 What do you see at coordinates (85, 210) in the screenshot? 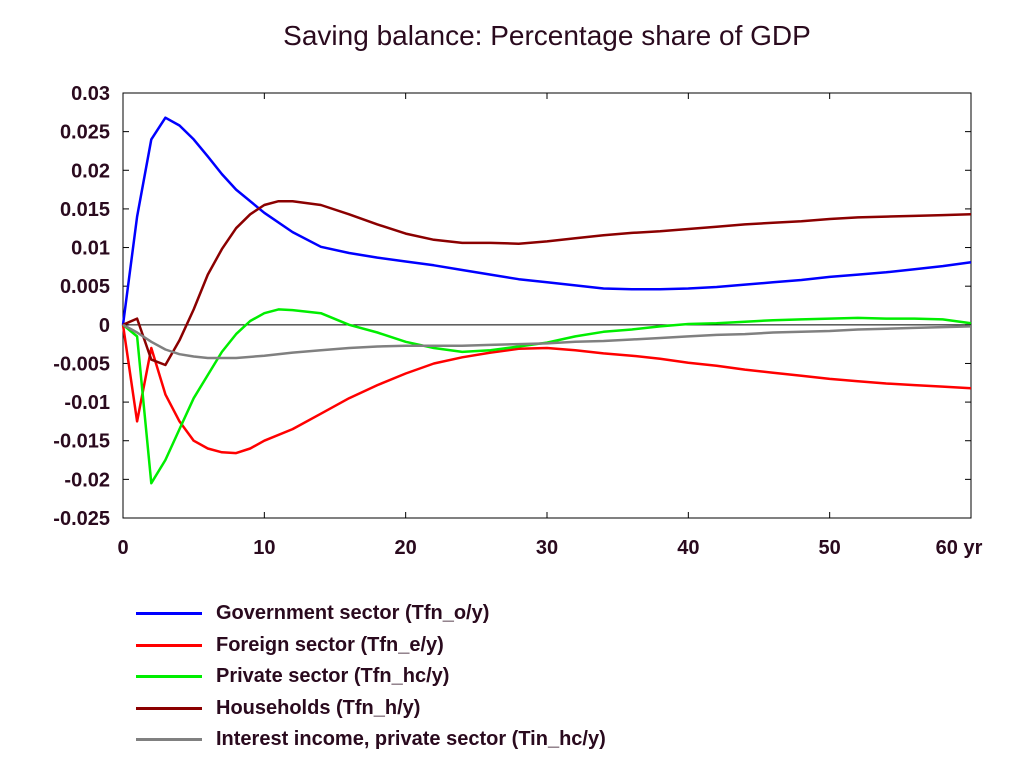
I see `y-tick-label: 0.015` at bounding box center [85, 210].